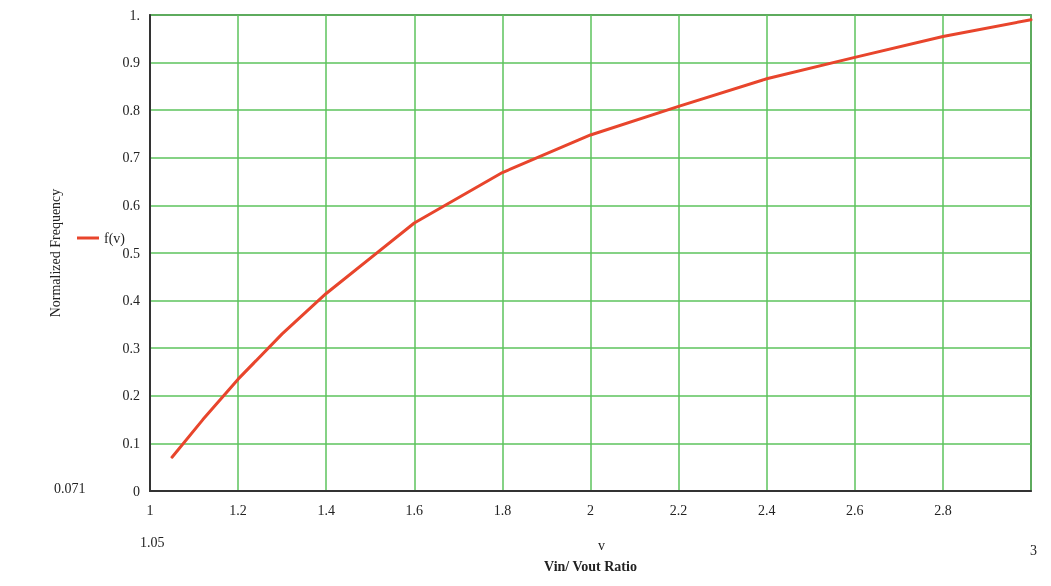 This screenshot has width=1051, height=586. I want to click on y-tick-label: 0.5, so click(131, 253).